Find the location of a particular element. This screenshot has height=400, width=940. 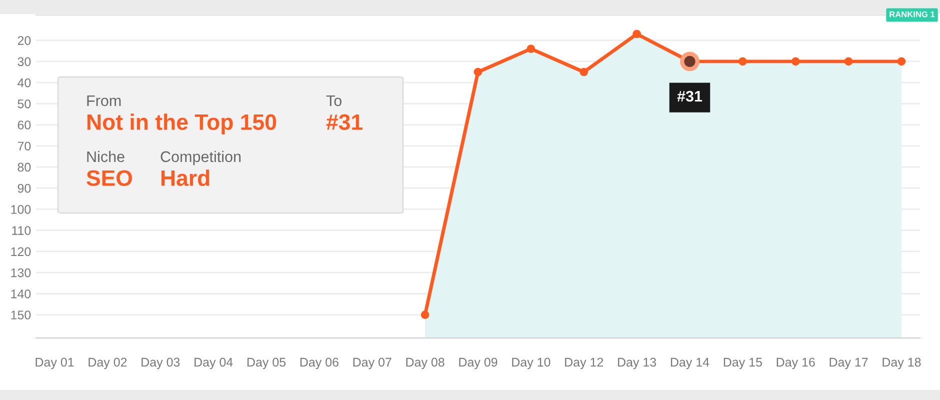

x-tick-label: Day 01 is located at coordinates (55, 364).